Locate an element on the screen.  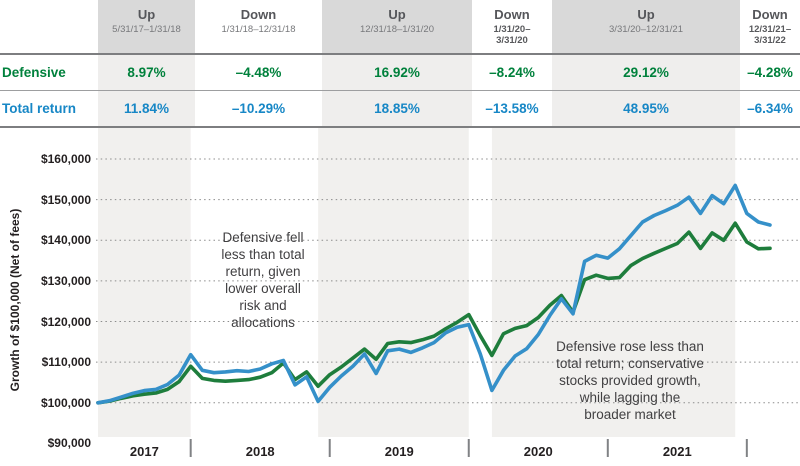
header-up-2: Up 12/31/18–1/31/20 is located at coordinates (397, 26).